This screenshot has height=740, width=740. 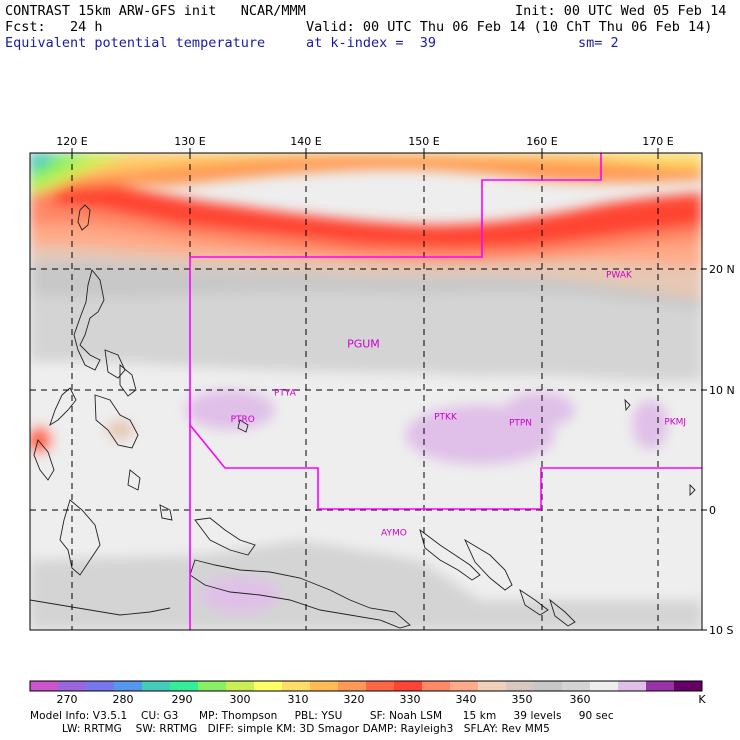 I want to click on lat-label-0: 0, so click(x=712, y=510).